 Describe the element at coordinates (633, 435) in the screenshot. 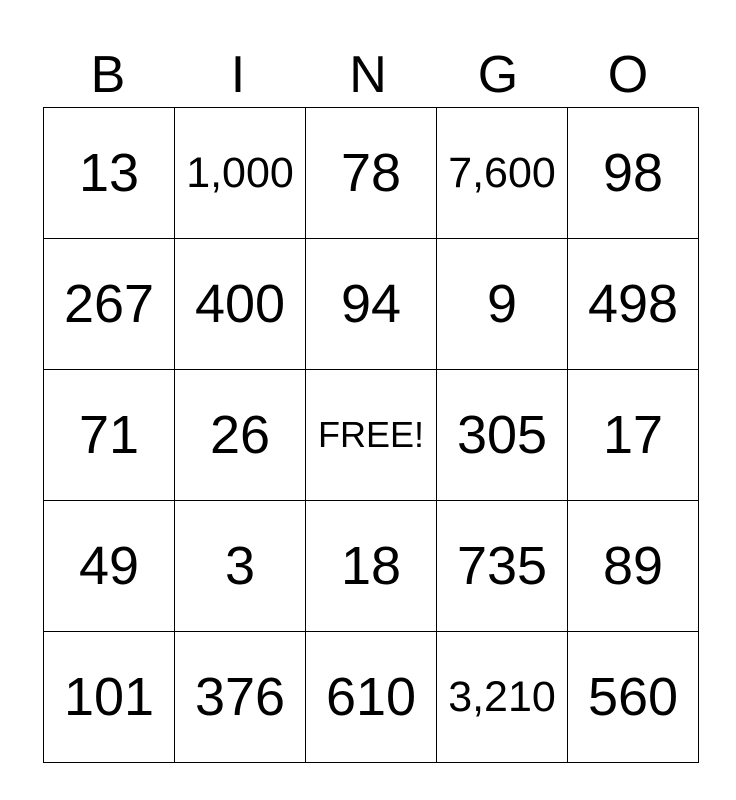

I see `bingo-cell: 17` at that location.